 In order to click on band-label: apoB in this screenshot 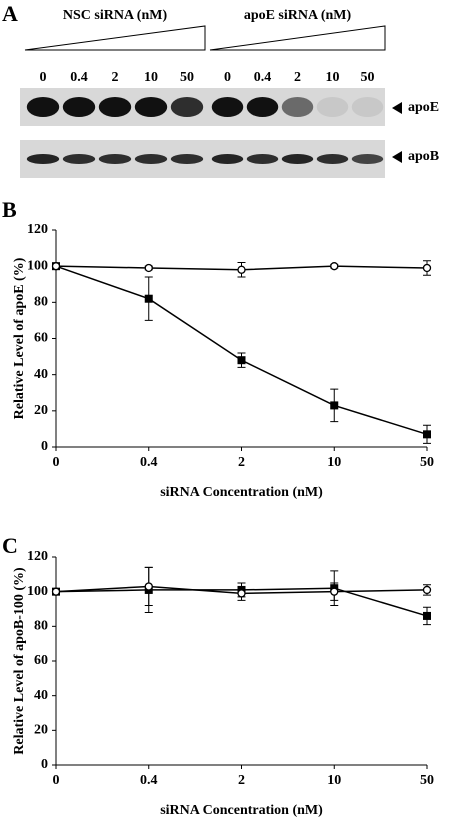, I will do `click(423, 156)`.